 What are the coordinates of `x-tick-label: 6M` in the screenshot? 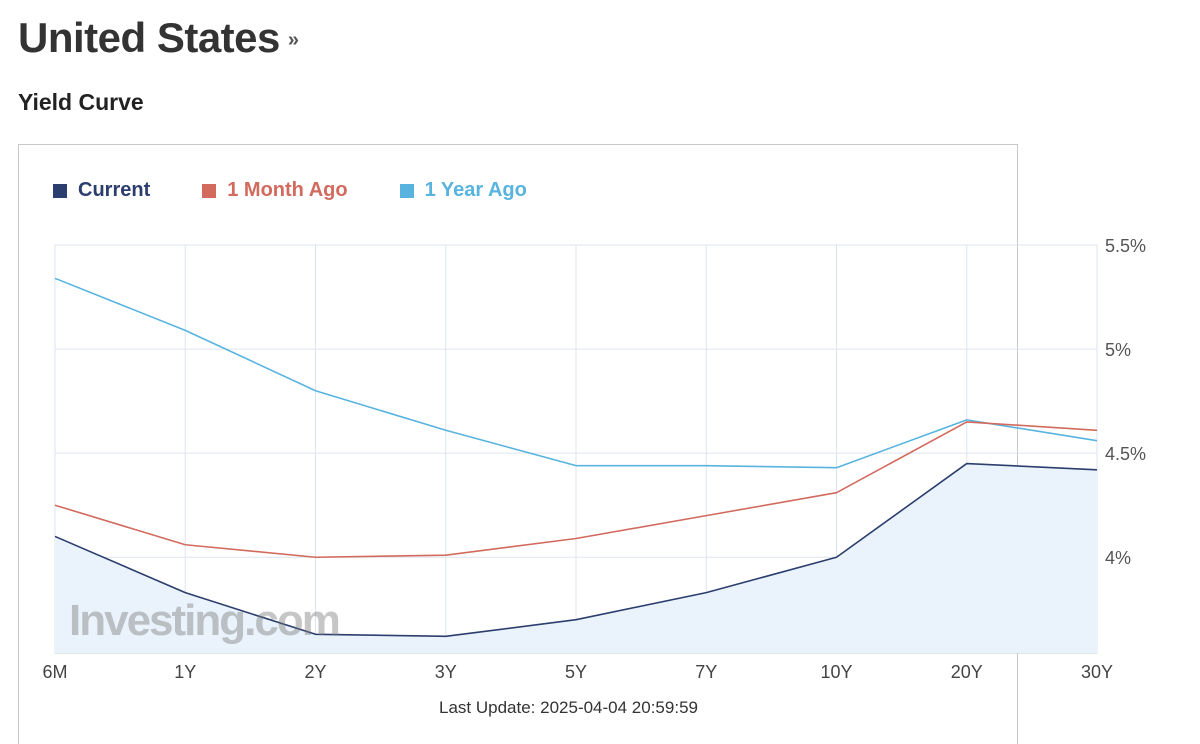 It's located at (54, 672).